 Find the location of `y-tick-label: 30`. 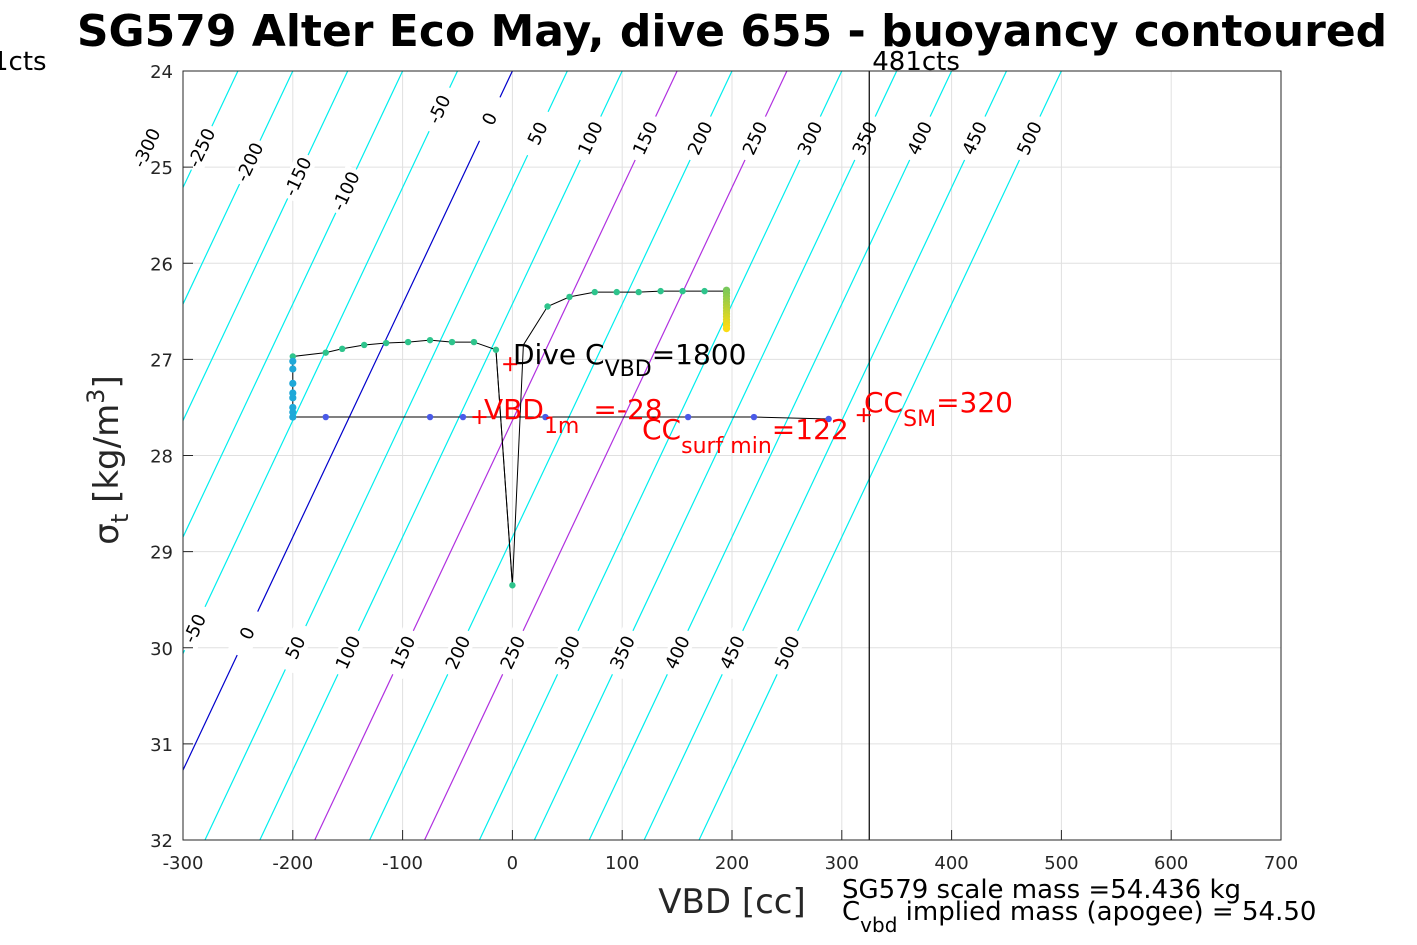

y-tick-label: 30 is located at coordinates (161, 649).